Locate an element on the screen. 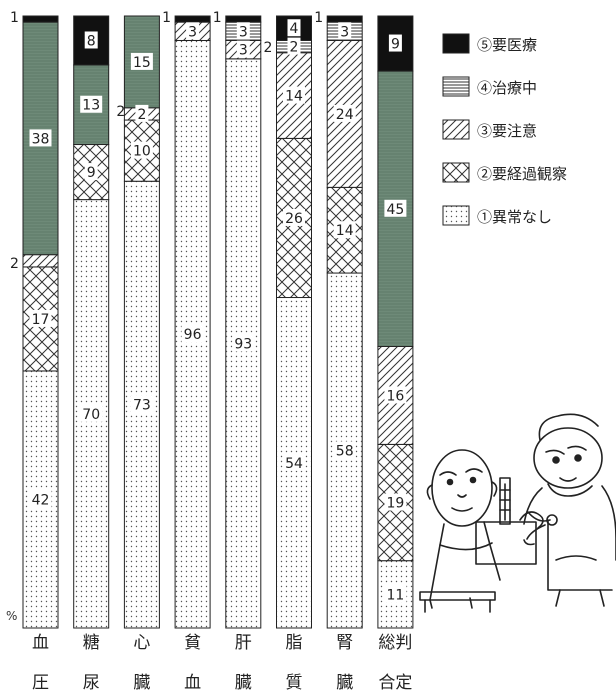  segment-label-2-treating: 15 is located at coordinates (142, 63).